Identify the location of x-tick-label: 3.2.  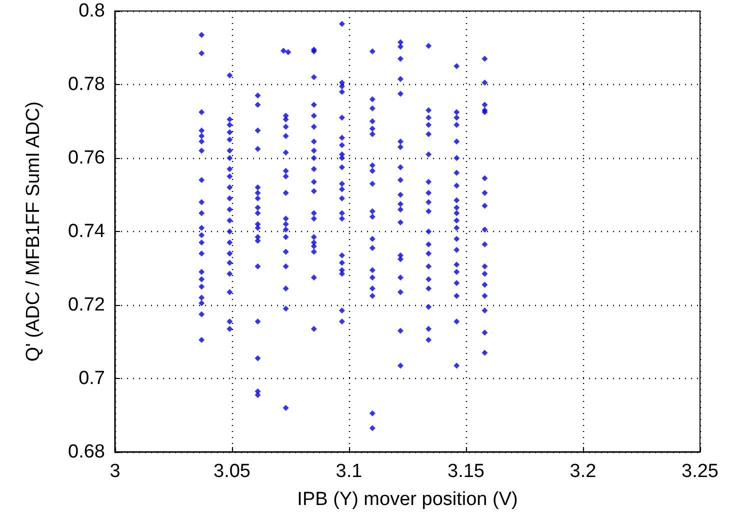
(583, 471).